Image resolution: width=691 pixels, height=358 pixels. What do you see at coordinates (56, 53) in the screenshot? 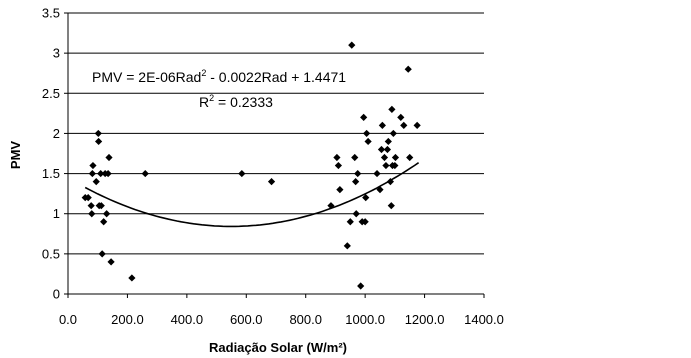
I see `y-tick-label: 3` at bounding box center [56, 53].